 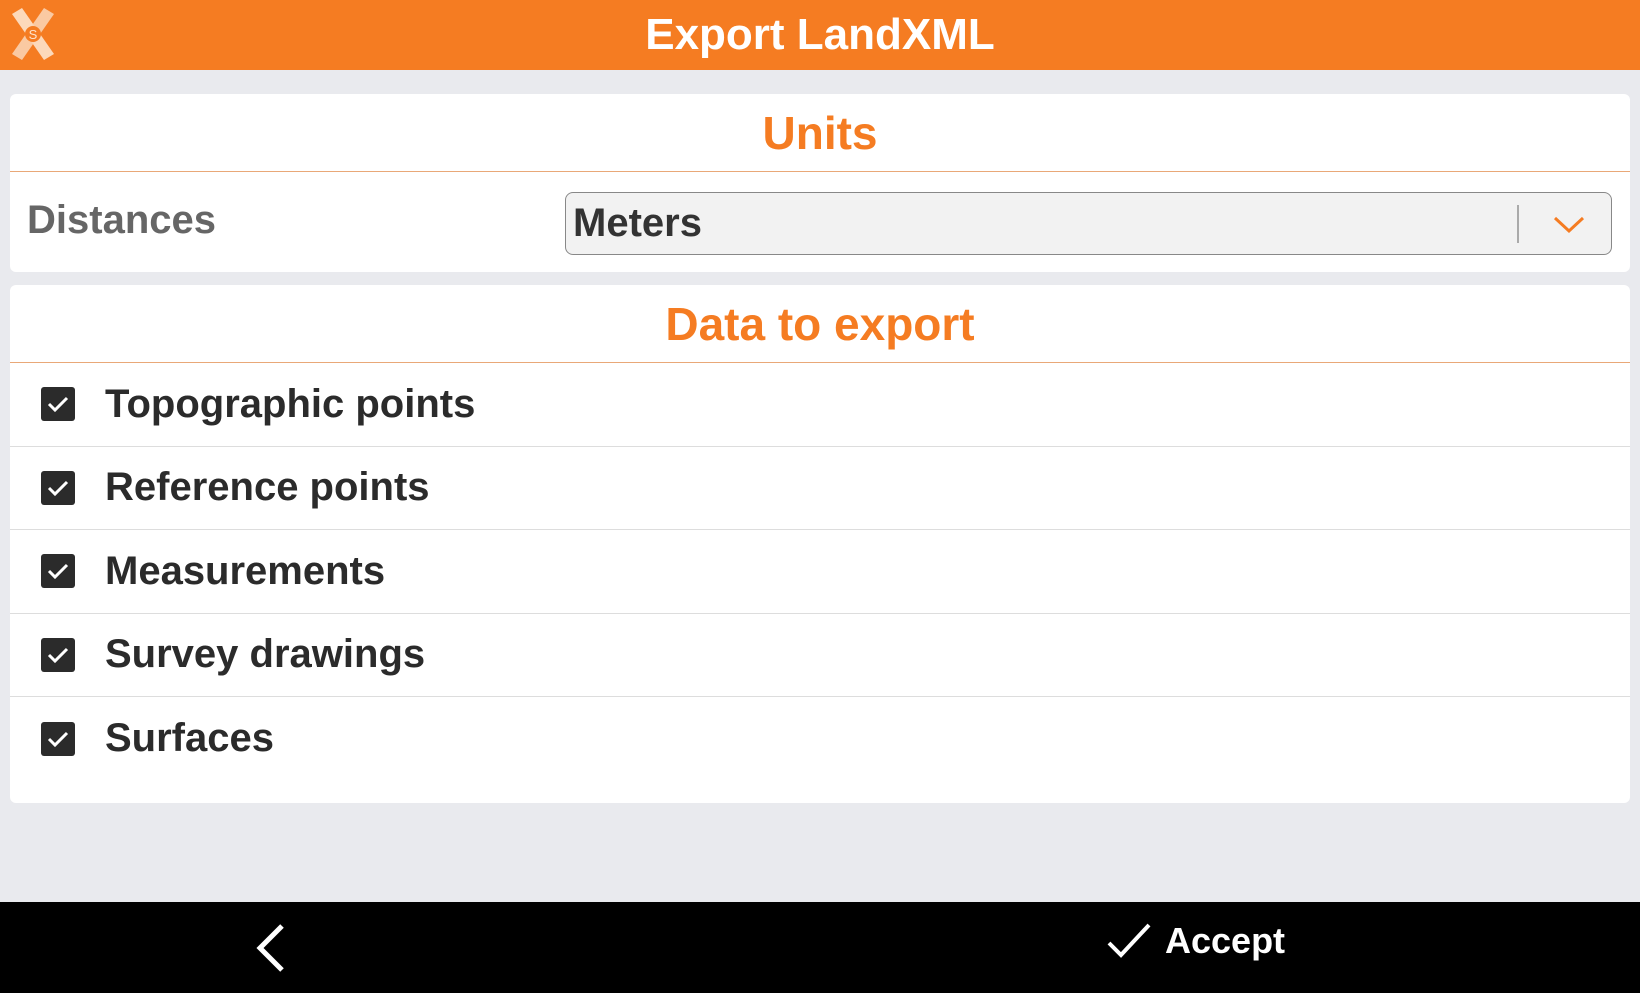 What do you see at coordinates (290, 403) in the screenshot?
I see `option-label: Topographic points` at bounding box center [290, 403].